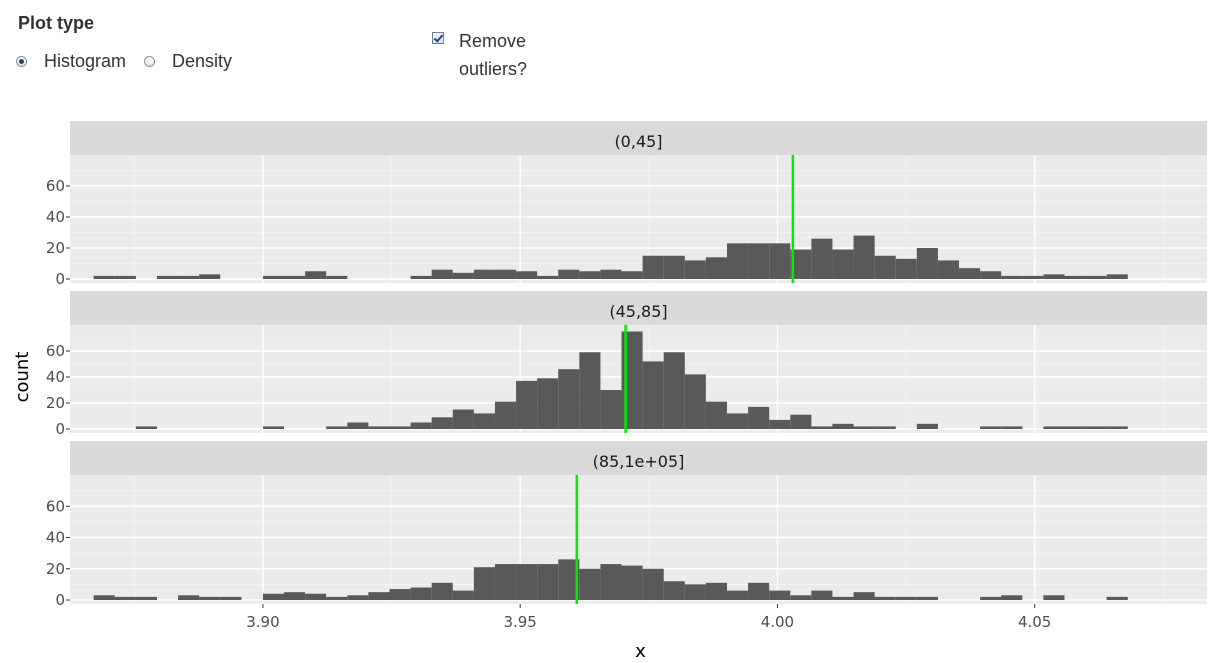 The image size is (1217, 663). I want to click on facet-strip-label: (85,1e+05], so click(639, 461).